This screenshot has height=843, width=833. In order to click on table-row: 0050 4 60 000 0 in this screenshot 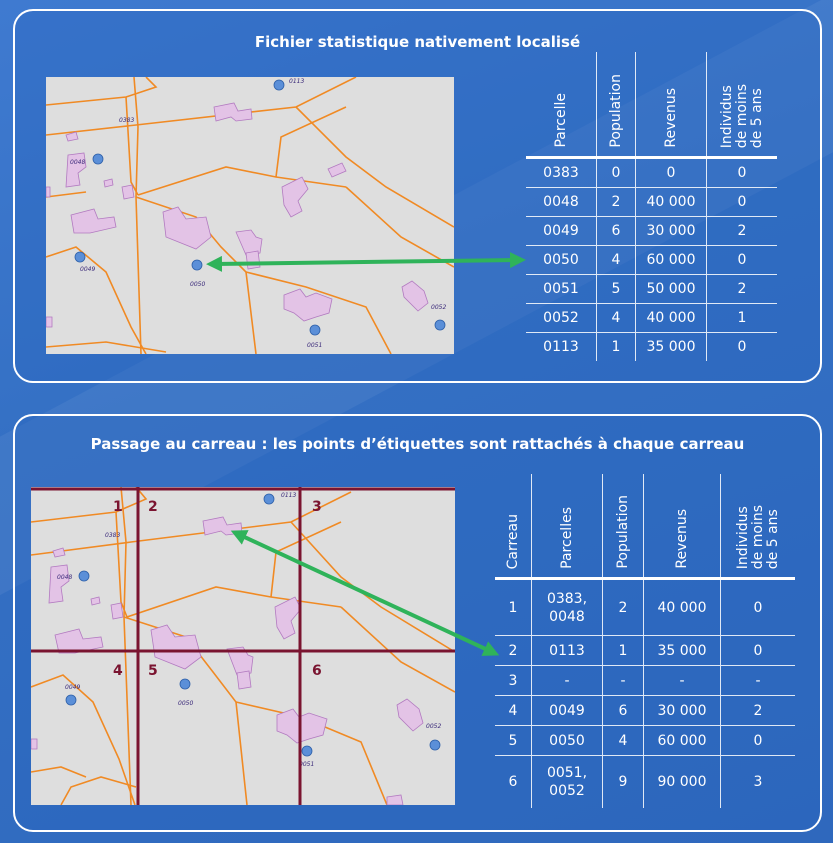, I will do `click(651, 260)`.